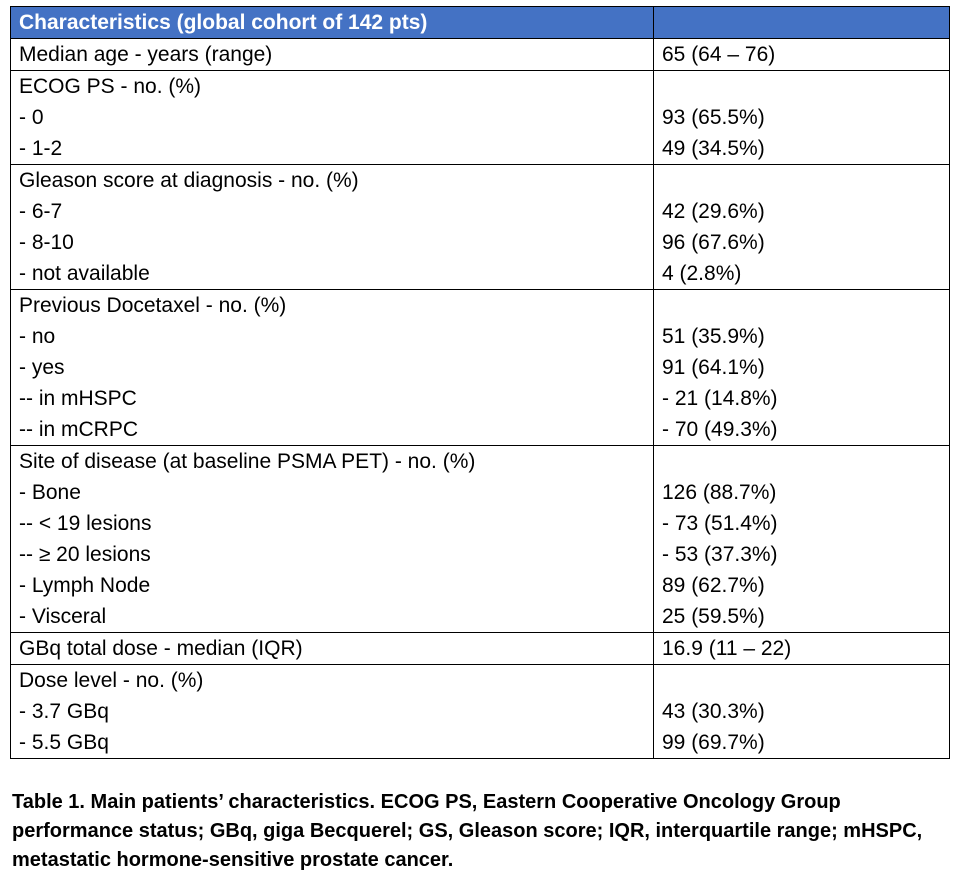 This screenshot has width=953, height=888. What do you see at coordinates (713, 742) in the screenshot?
I see `value-line: 99 (69.7%)` at bounding box center [713, 742].